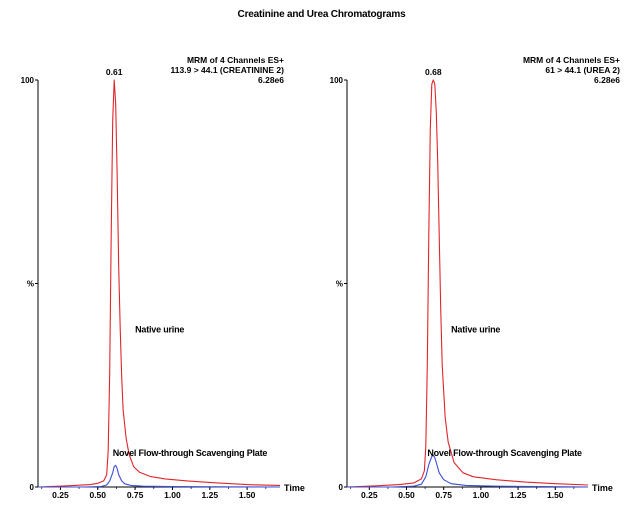 Image resolution: width=643 pixels, height=505 pixels. I want to click on channel-header-line: 113.9 > 44.1 (CREATININE 2), so click(228, 70).